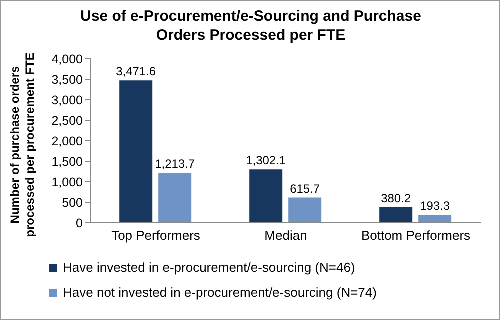 Image resolution: width=500 pixels, height=320 pixels. What do you see at coordinates (68, 59) in the screenshot?
I see `y-tick-label: 4,000` at bounding box center [68, 59].